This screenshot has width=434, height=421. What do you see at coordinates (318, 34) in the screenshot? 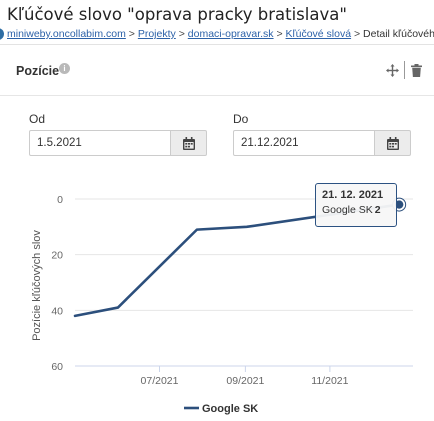
I see `breadcrumb-link-keywords: Kľúčové slová` at bounding box center [318, 34].